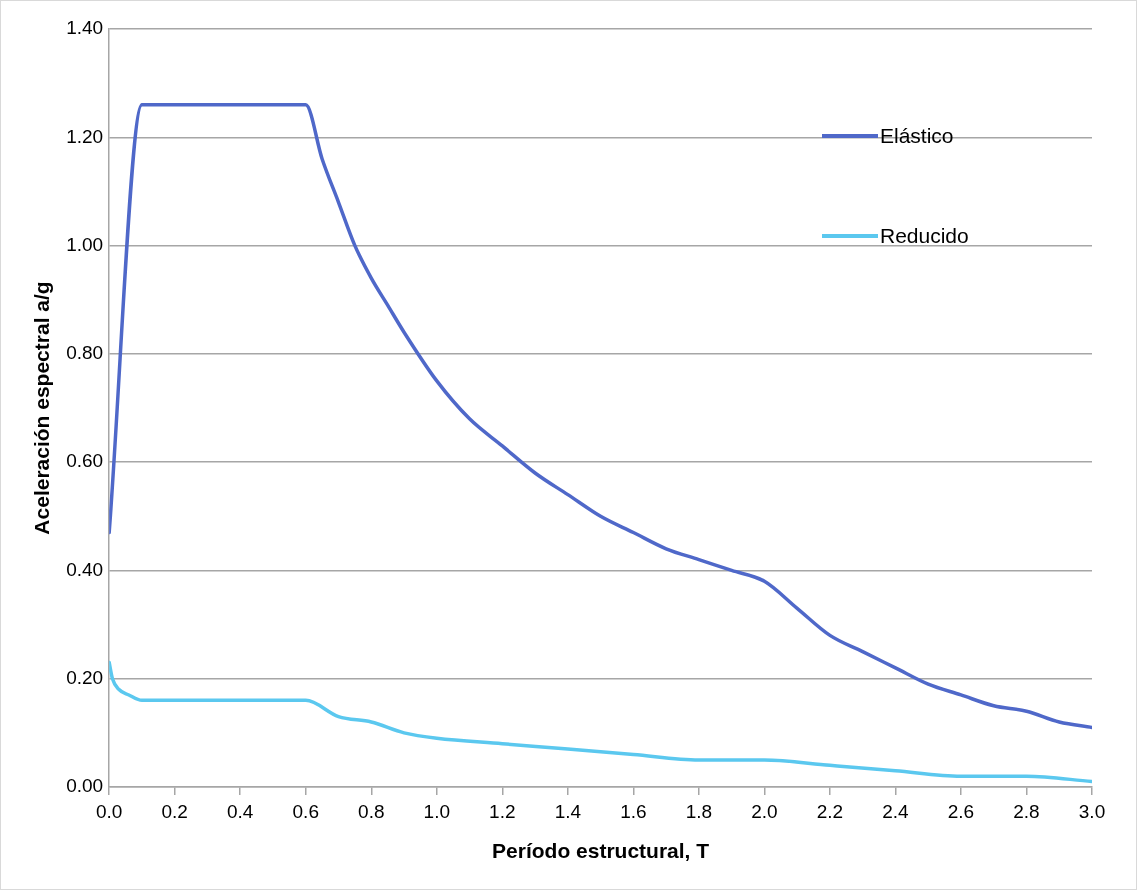  I want to click on x-tick-label: 3.0, so click(1092, 811).